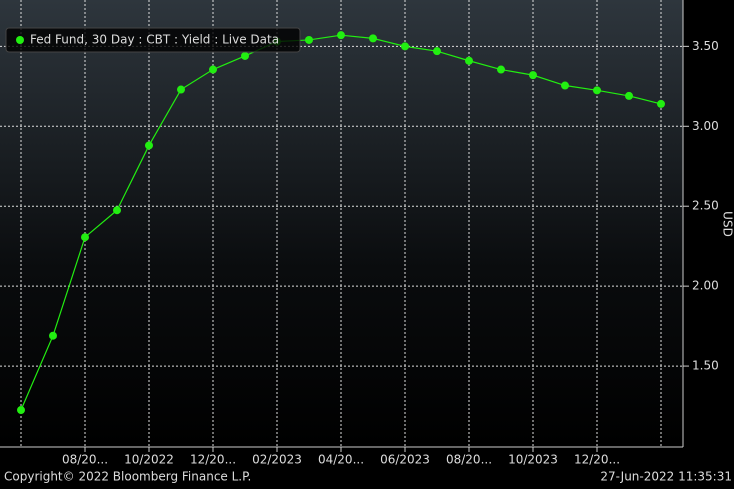 The height and width of the screenshot is (489, 734). What do you see at coordinates (705, 206) in the screenshot?
I see `y-tick-label: 2.50` at bounding box center [705, 206].